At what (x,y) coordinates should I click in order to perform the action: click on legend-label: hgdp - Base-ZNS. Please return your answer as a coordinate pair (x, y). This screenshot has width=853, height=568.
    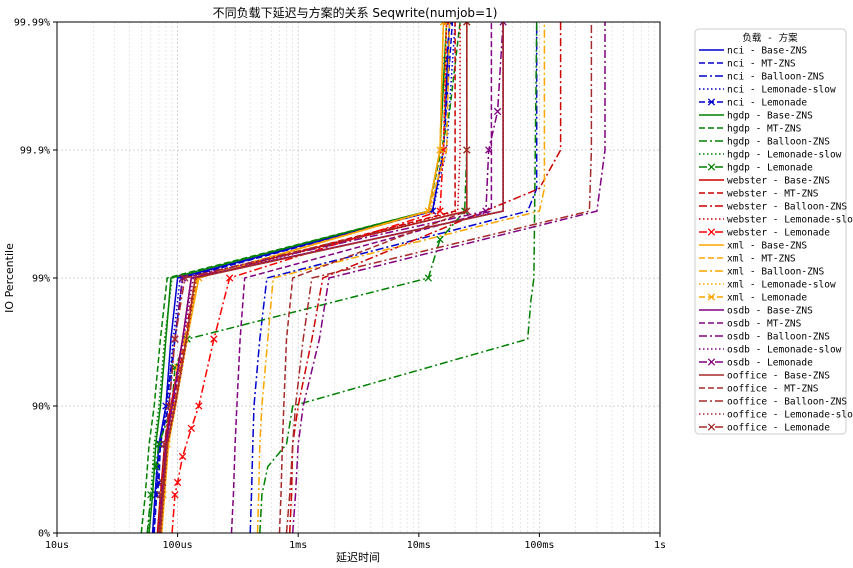
    Looking at the image, I should click on (770, 116).